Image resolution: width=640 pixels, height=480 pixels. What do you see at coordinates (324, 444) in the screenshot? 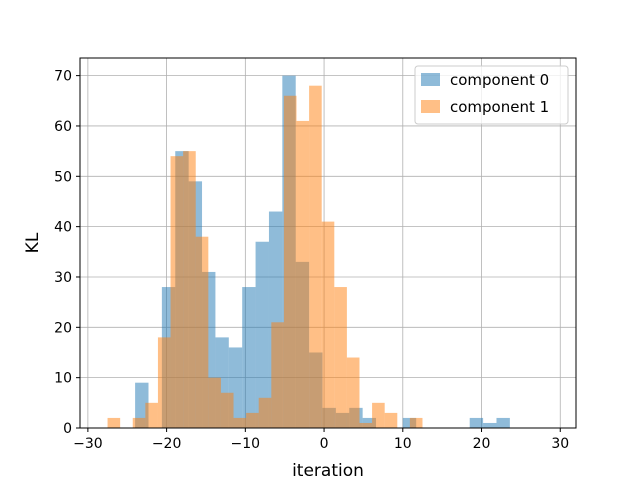
I see `x-tick-label: 0` at bounding box center [324, 444].